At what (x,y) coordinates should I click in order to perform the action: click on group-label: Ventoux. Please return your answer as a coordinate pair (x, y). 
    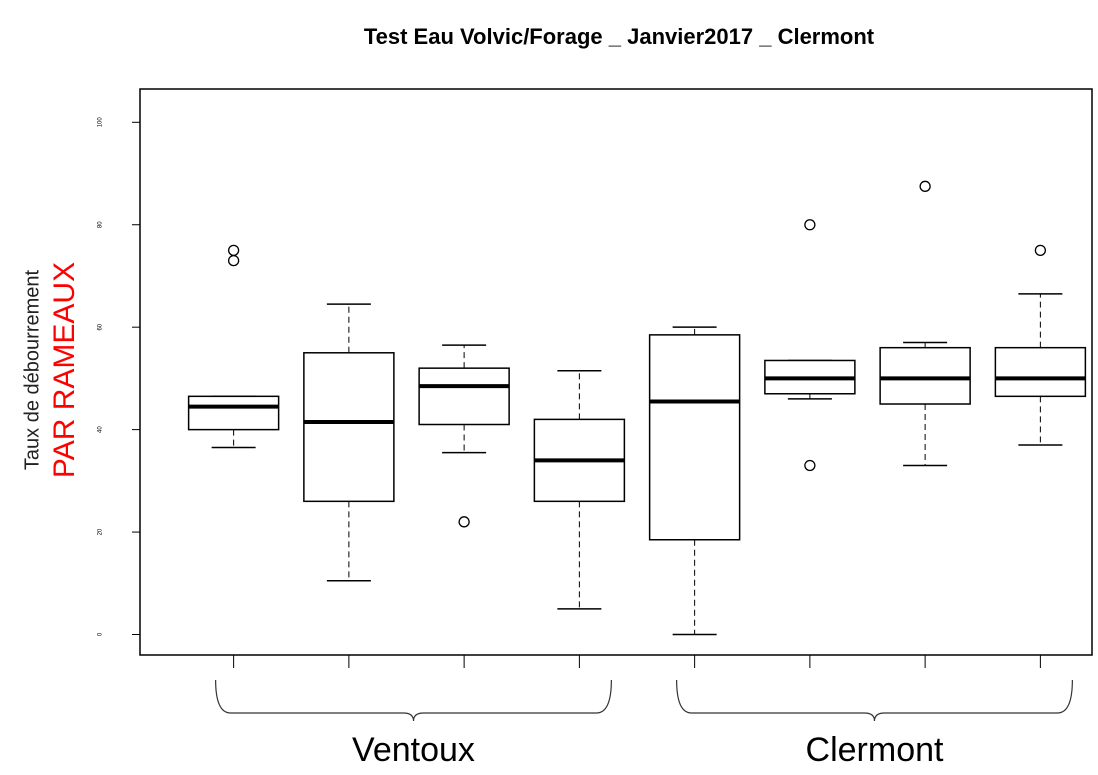
    Looking at the image, I should click on (413, 750).